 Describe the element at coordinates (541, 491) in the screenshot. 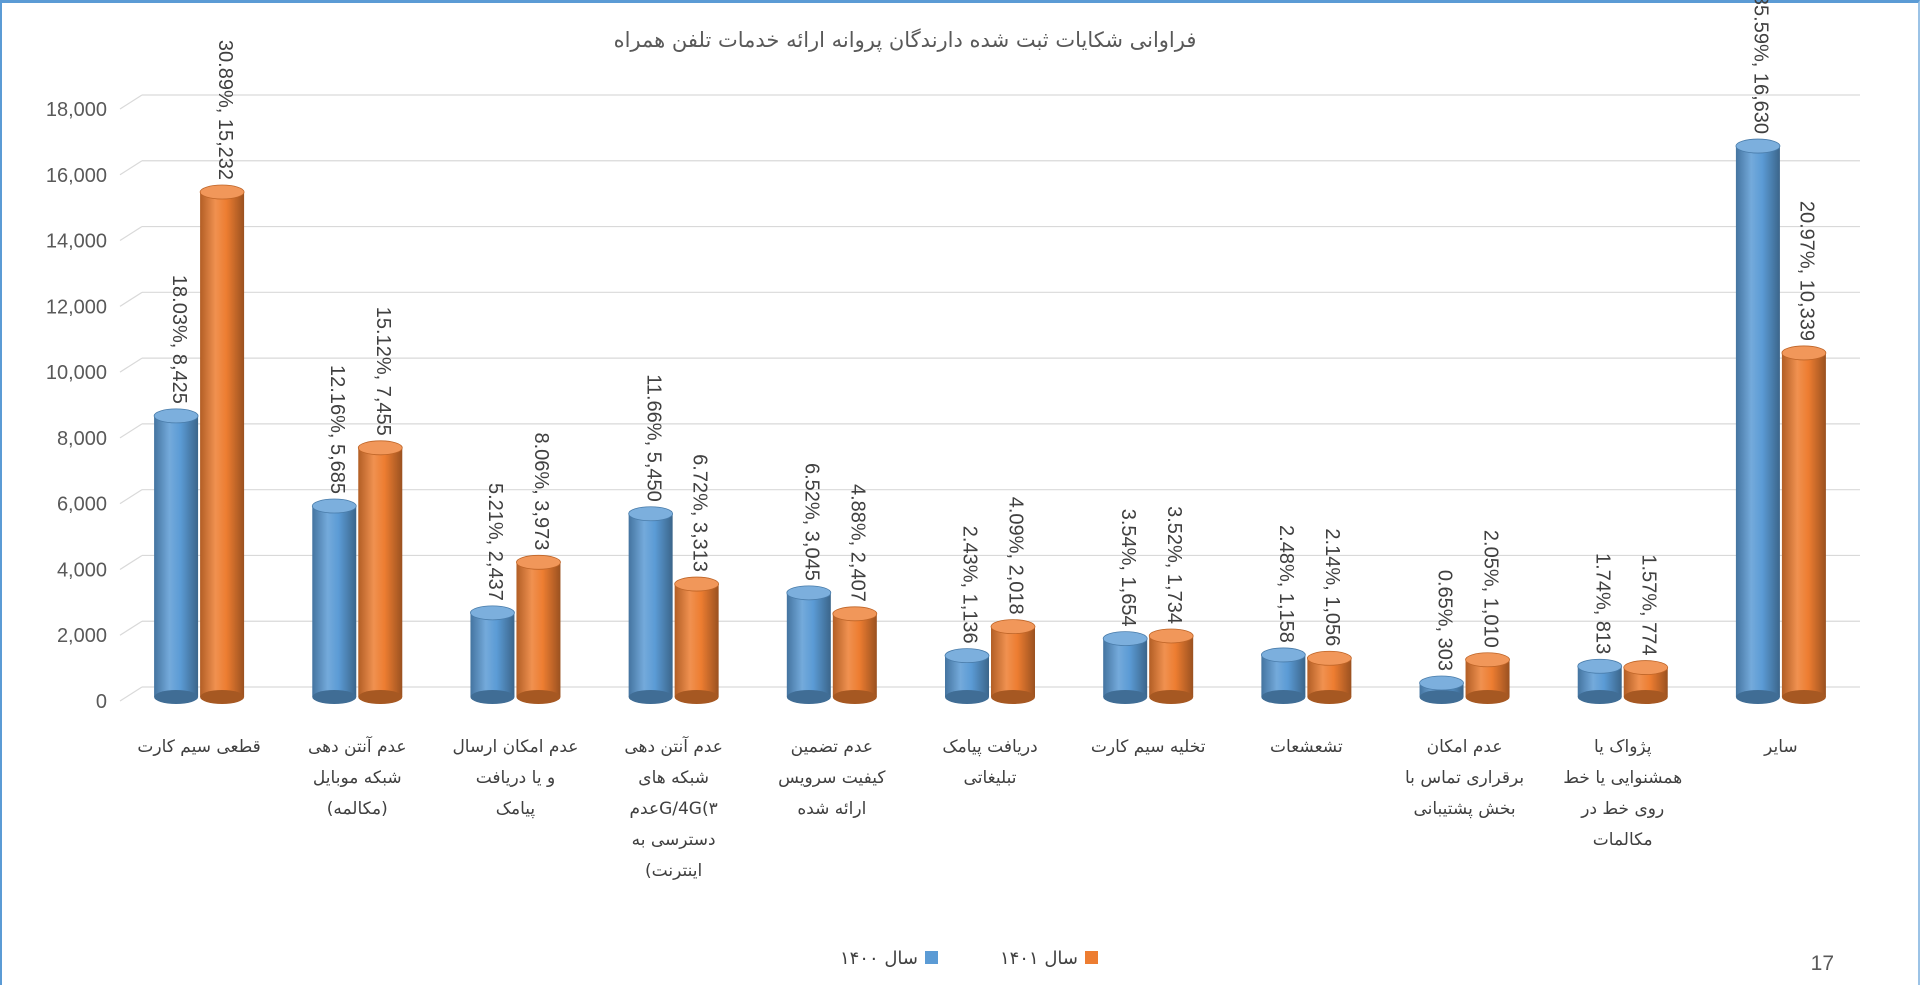

I see `data-label: 8.06%, 3,973` at that location.